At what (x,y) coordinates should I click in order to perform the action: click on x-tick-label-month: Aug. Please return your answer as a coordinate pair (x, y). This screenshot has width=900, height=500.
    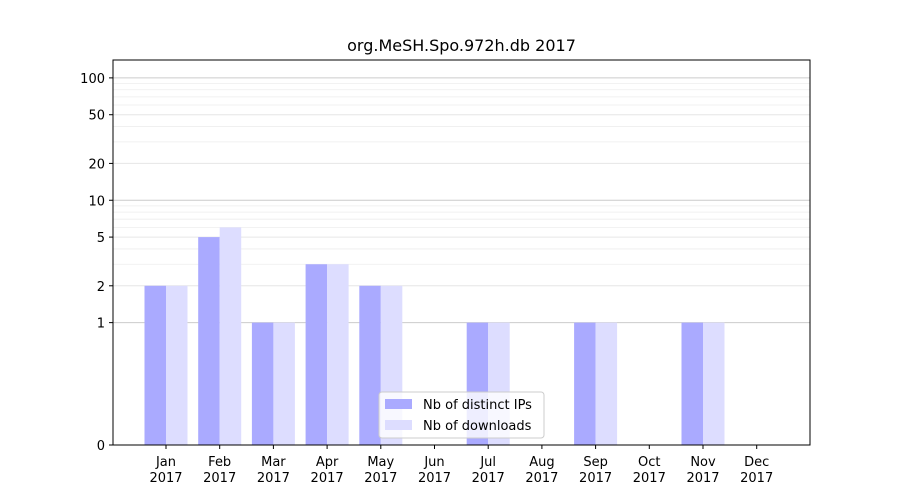
    Looking at the image, I should click on (541, 462).